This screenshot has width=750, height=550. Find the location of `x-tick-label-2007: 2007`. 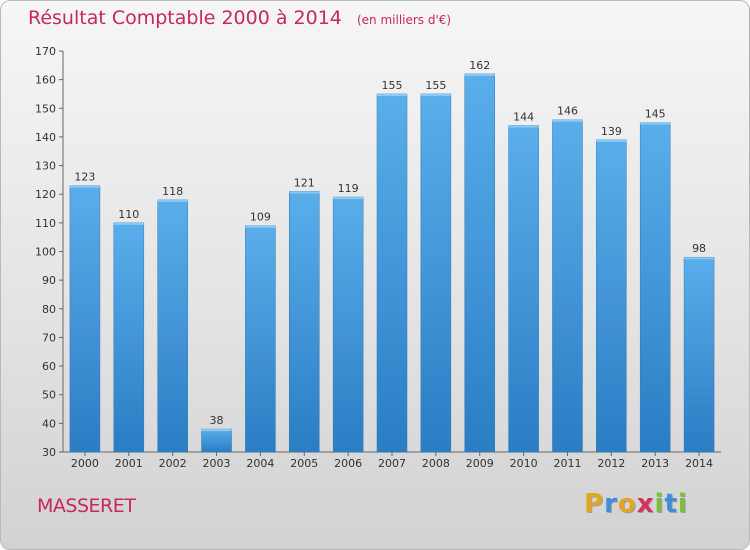

x-tick-label-2007: 2007 is located at coordinates (392, 463).